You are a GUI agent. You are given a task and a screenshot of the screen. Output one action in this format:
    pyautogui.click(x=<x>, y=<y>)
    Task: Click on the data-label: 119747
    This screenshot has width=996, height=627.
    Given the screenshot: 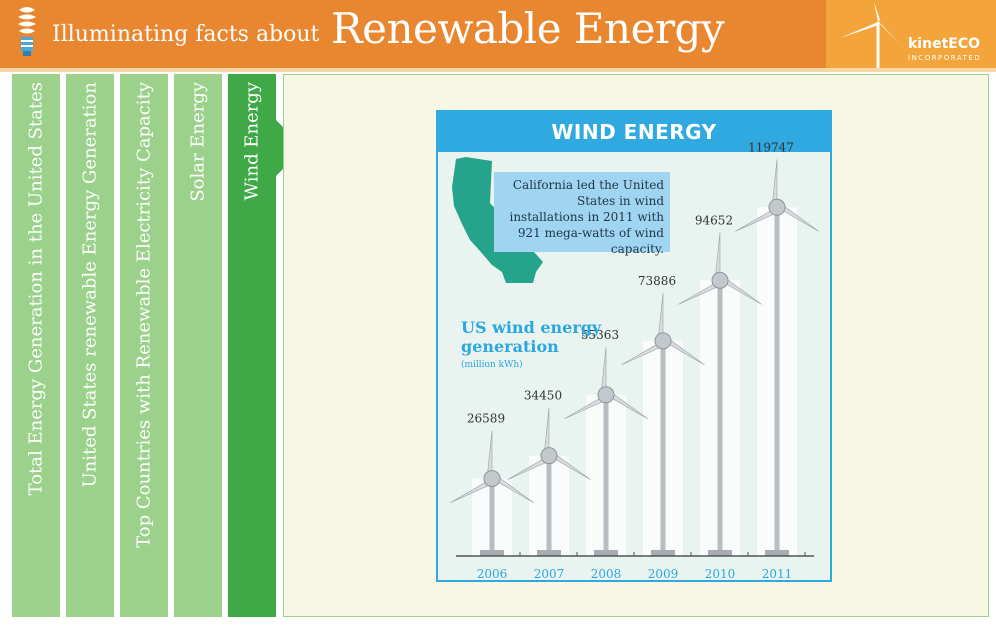 What is the action you would take?
    pyautogui.click(x=771, y=147)
    